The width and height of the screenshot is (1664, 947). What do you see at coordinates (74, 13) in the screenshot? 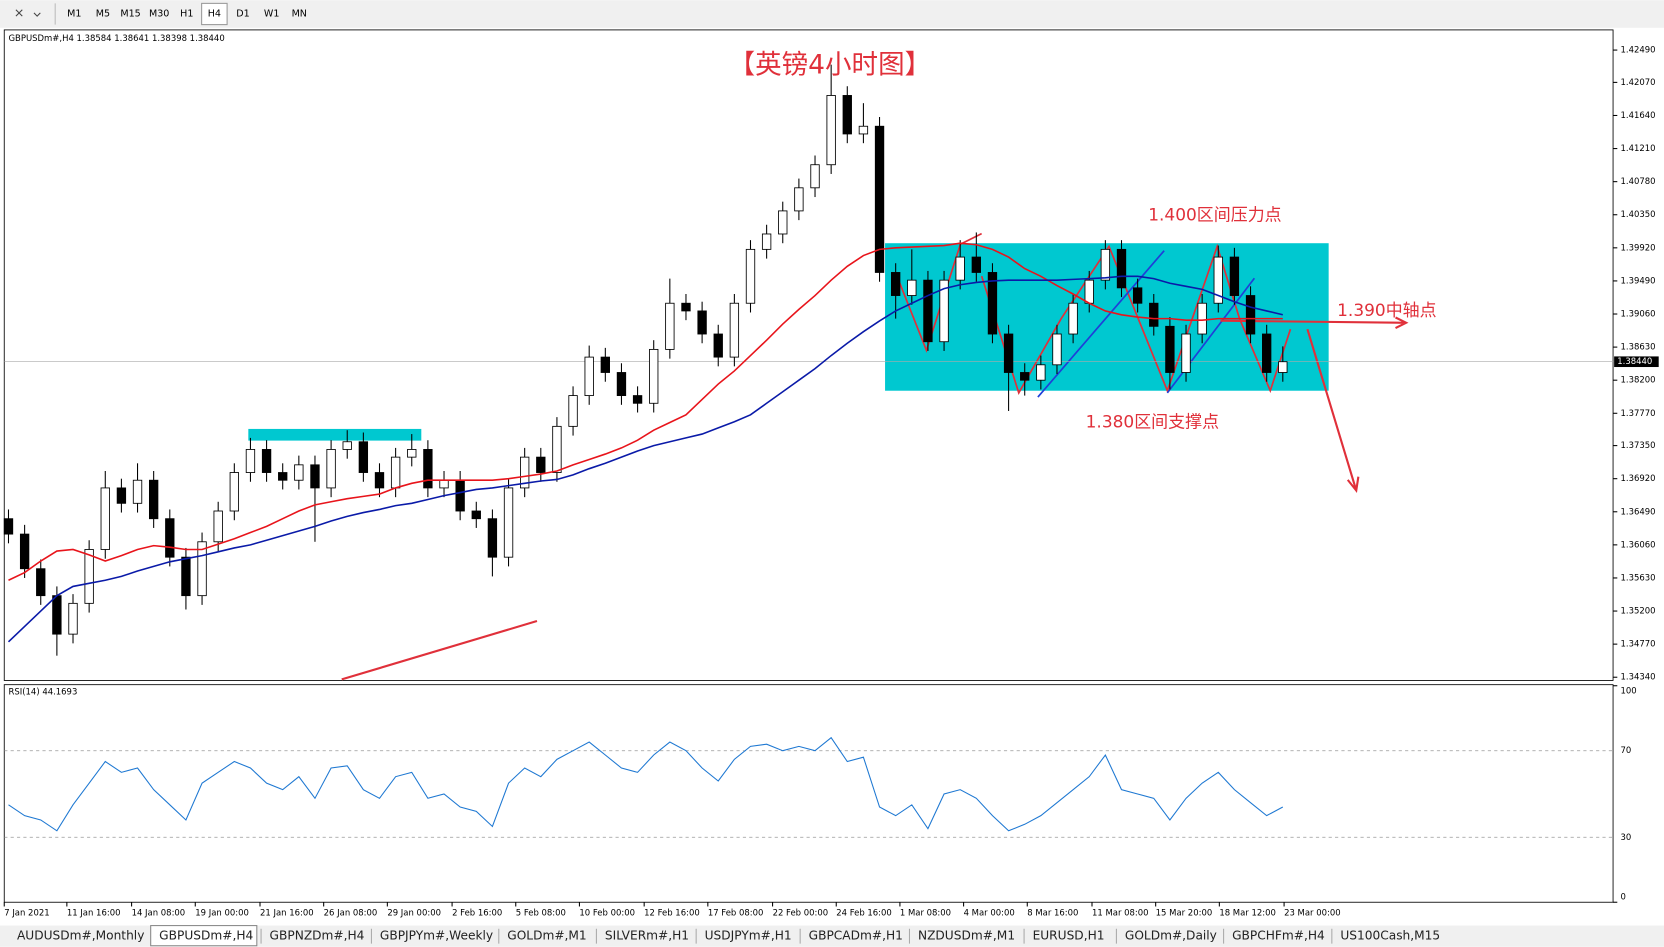
I see `timeframe-button: M1` at bounding box center [74, 13].